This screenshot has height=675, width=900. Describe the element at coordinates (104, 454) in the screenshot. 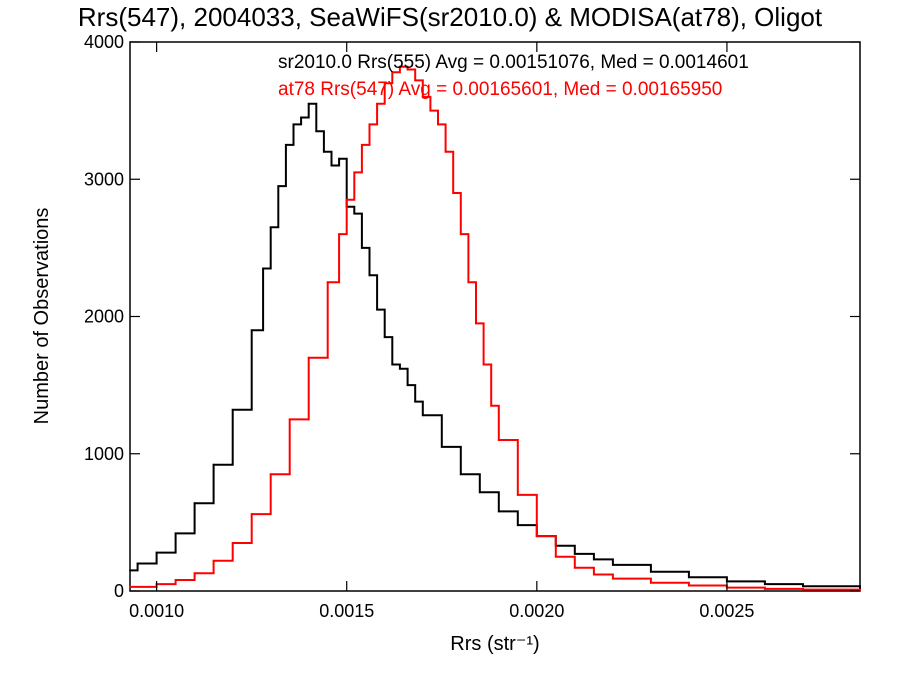

I see `y-tick-label: 1000` at that location.